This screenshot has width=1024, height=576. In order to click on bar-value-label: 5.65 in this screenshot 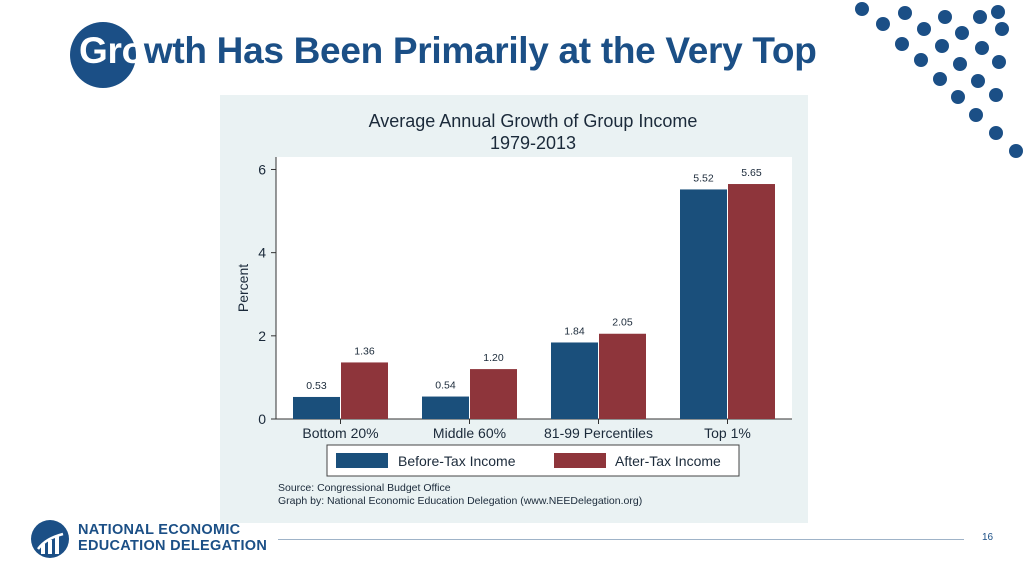, I will do `click(751, 173)`.